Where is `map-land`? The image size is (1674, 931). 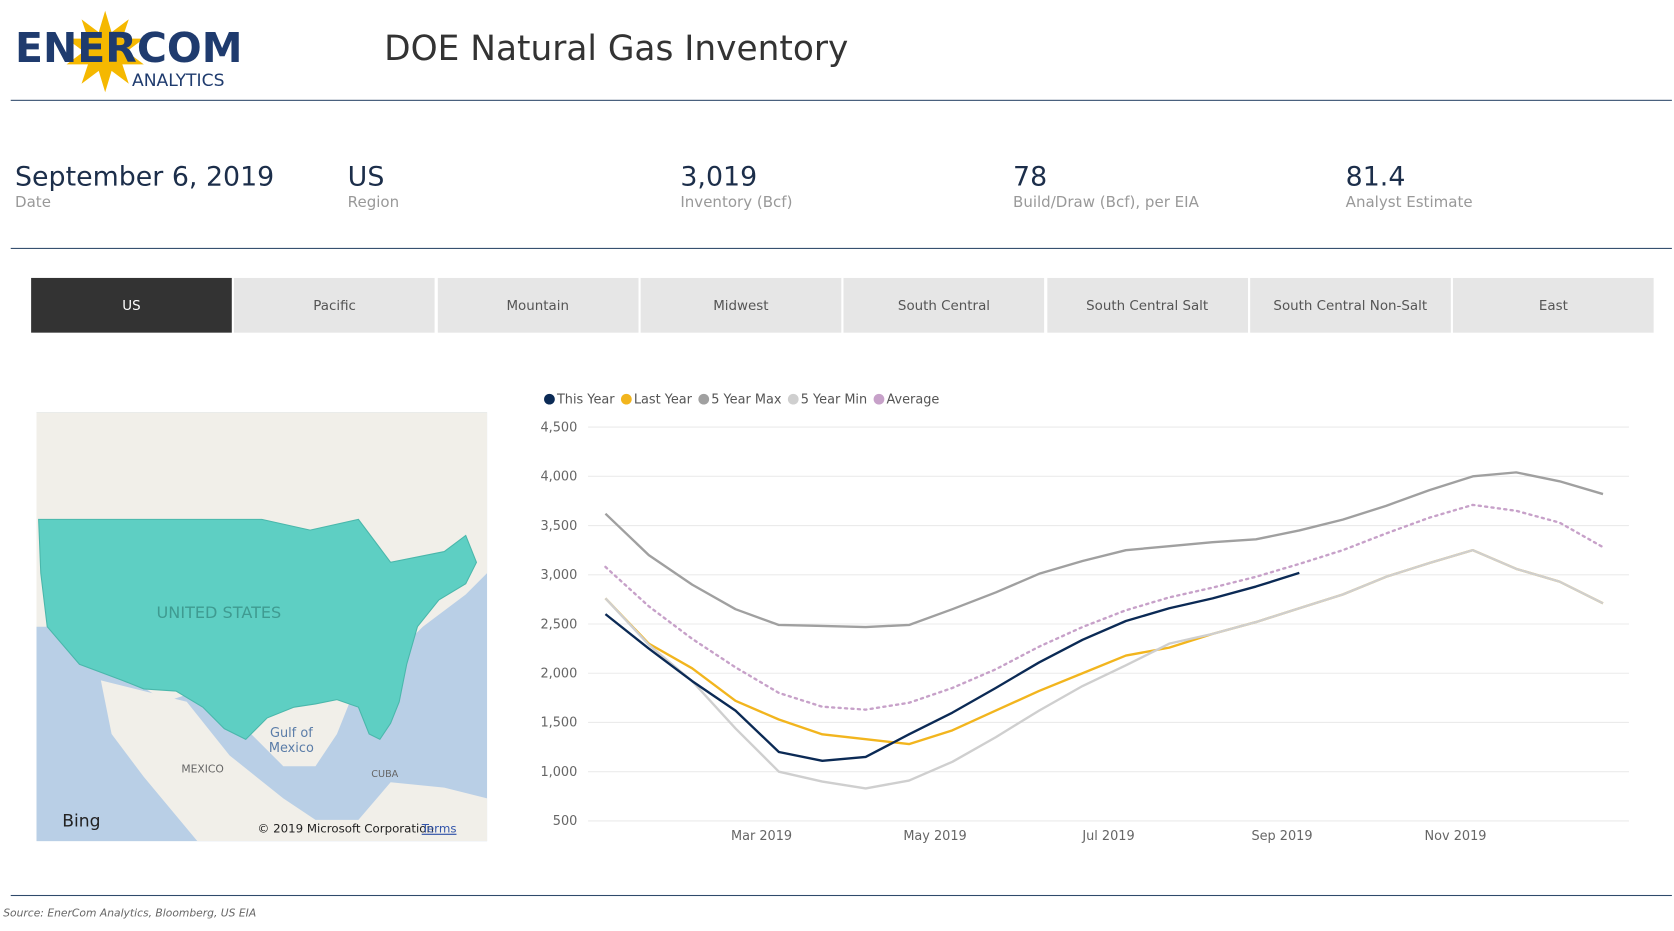 map-land is located at coordinates (294, 761).